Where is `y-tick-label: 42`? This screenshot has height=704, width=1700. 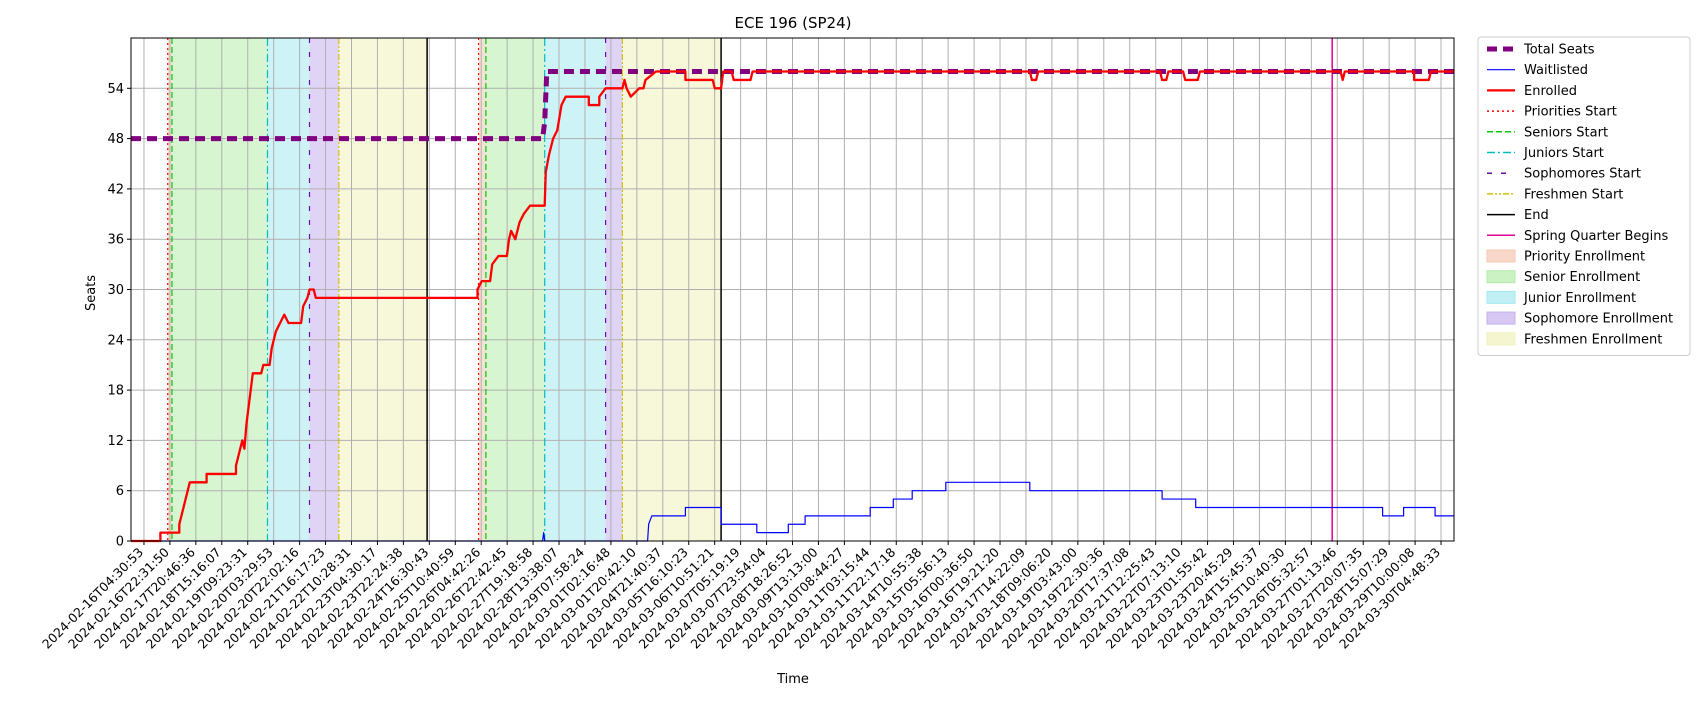
y-tick-label: 42 is located at coordinates (115, 189).